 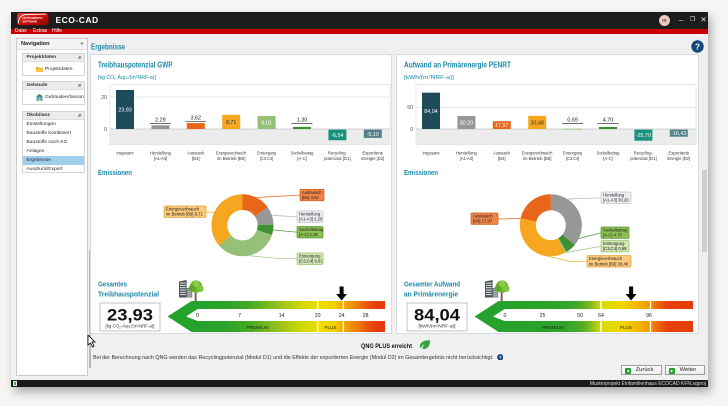 I want to click on svg-text: an Primärenergie, so click(x=431, y=294).